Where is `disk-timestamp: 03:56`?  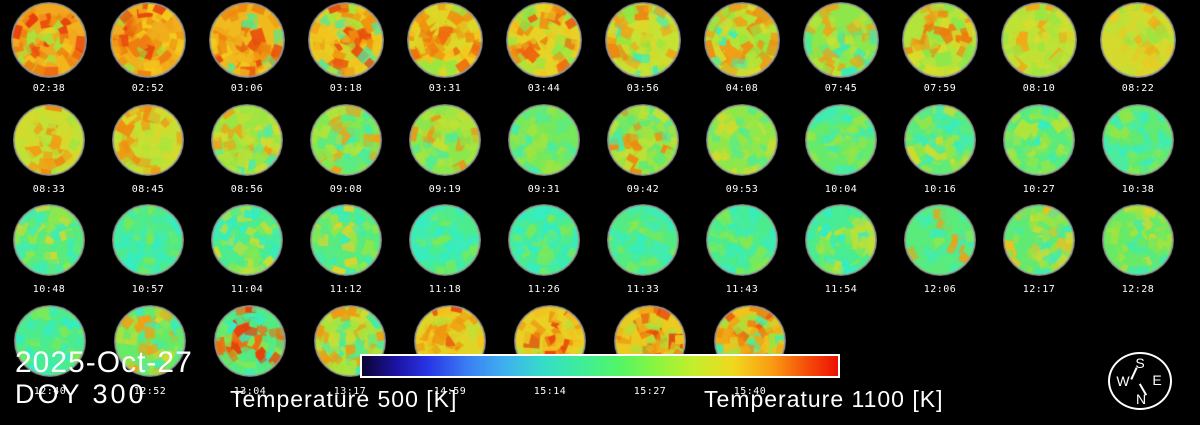 disk-timestamp: 03:56 is located at coordinates (643, 88).